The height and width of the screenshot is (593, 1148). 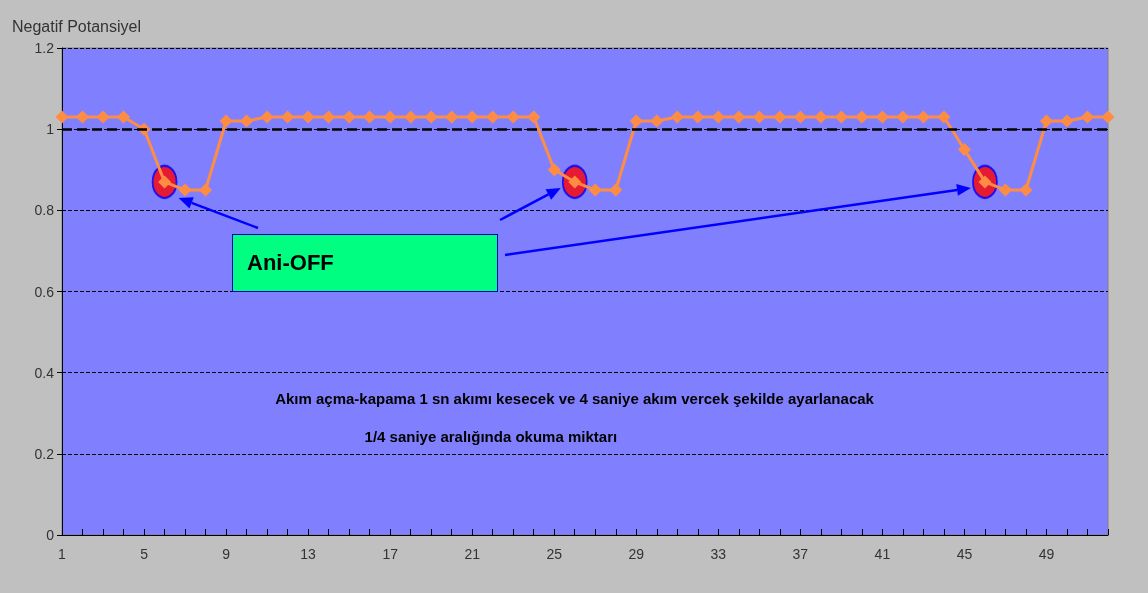 What do you see at coordinates (964, 554) in the screenshot?
I see `x-tick-label: 45` at bounding box center [964, 554].